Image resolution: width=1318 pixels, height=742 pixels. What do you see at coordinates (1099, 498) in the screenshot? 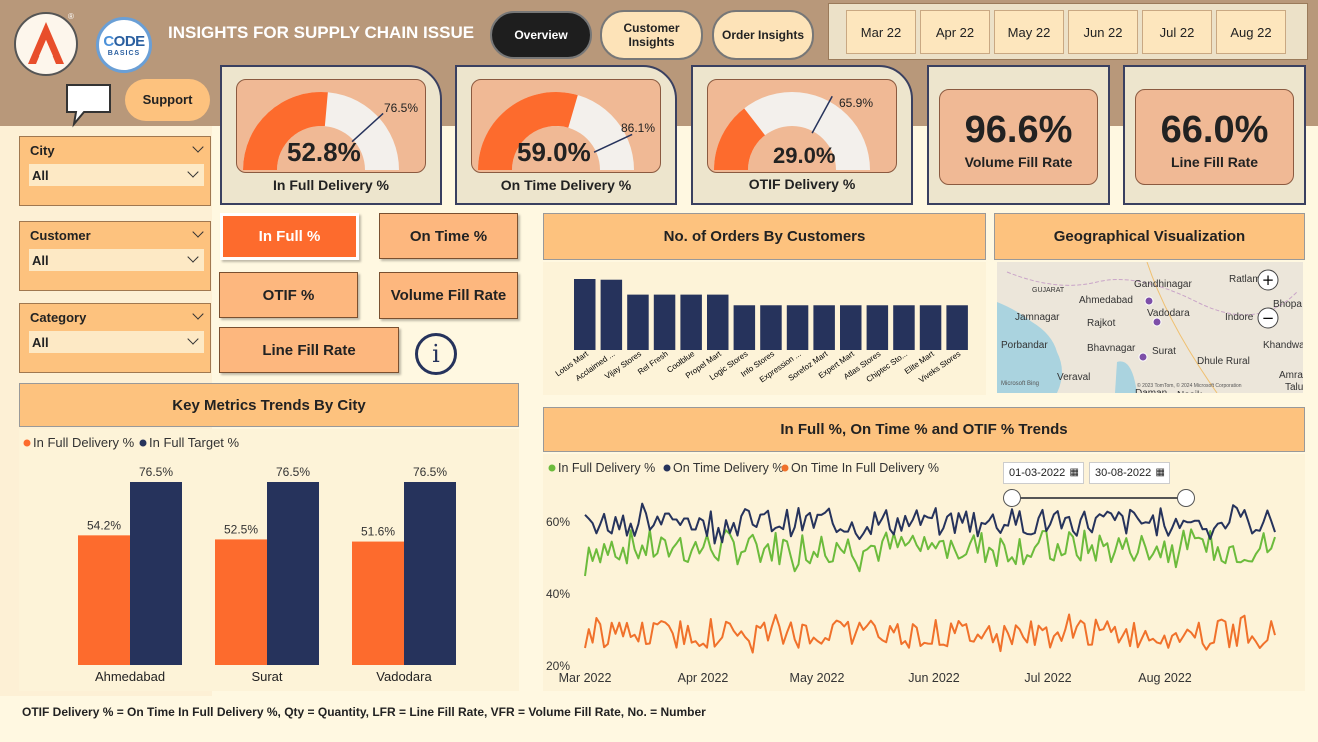
I see `date-slider-track` at bounding box center [1099, 498].